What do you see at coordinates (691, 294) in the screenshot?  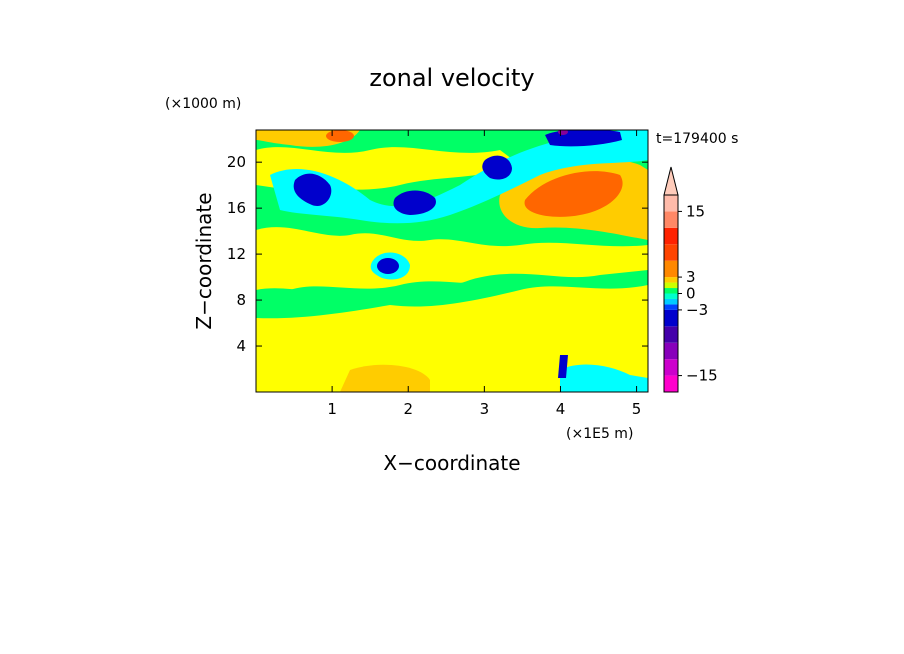 I see `colorbar-label: 0` at bounding box center [691, 294].